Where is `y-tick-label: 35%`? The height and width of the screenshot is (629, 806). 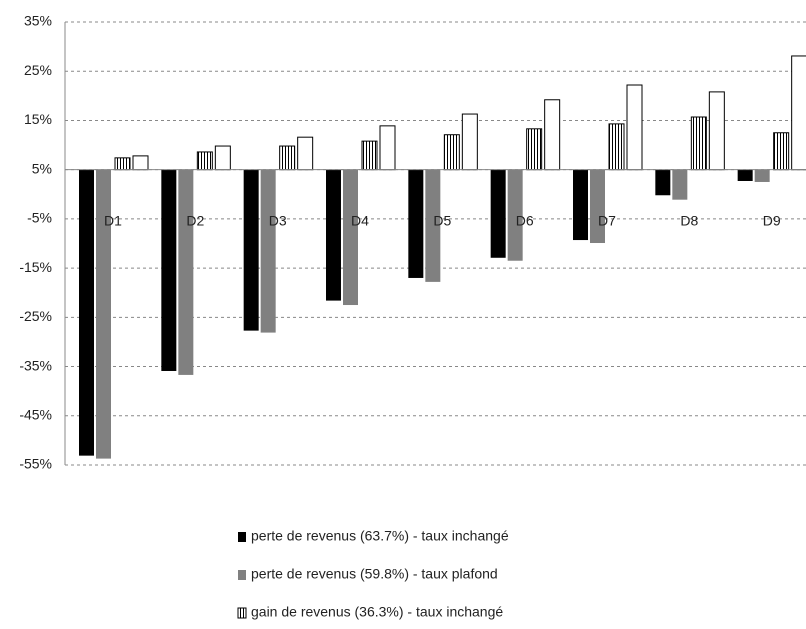
y-tick-label: 35% is located at coordinates (38, 21).